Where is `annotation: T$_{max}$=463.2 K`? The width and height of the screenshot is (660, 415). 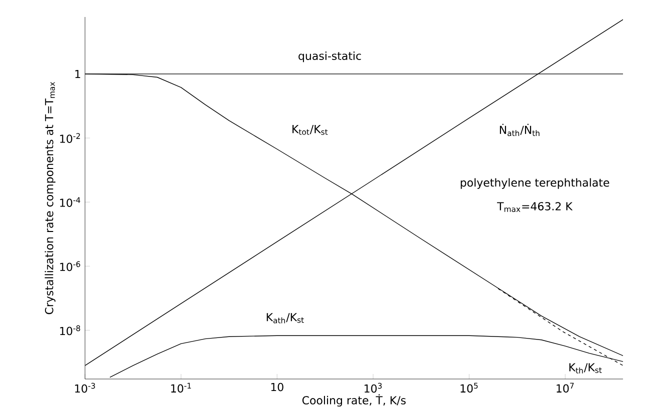 annotation: T$_{max}$=463.2 K is located at coordinates (535, 207).